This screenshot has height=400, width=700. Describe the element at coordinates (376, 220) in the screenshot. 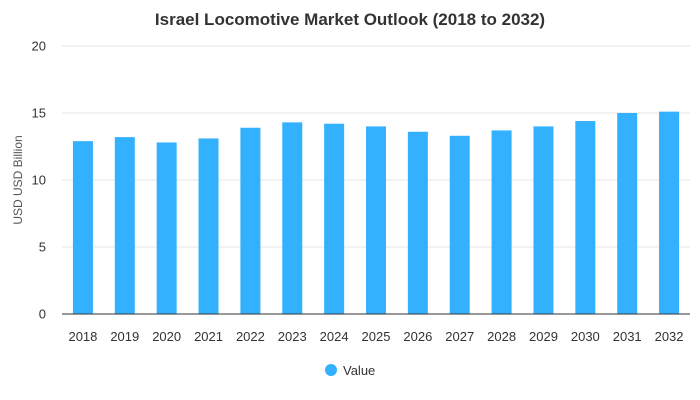

I see `bar-2025` at that location.